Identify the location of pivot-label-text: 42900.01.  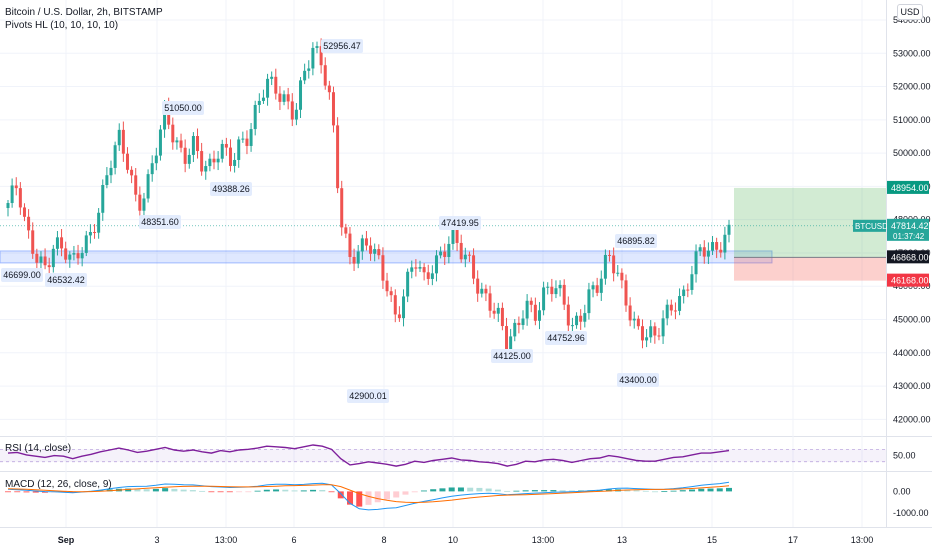
(368, 396).